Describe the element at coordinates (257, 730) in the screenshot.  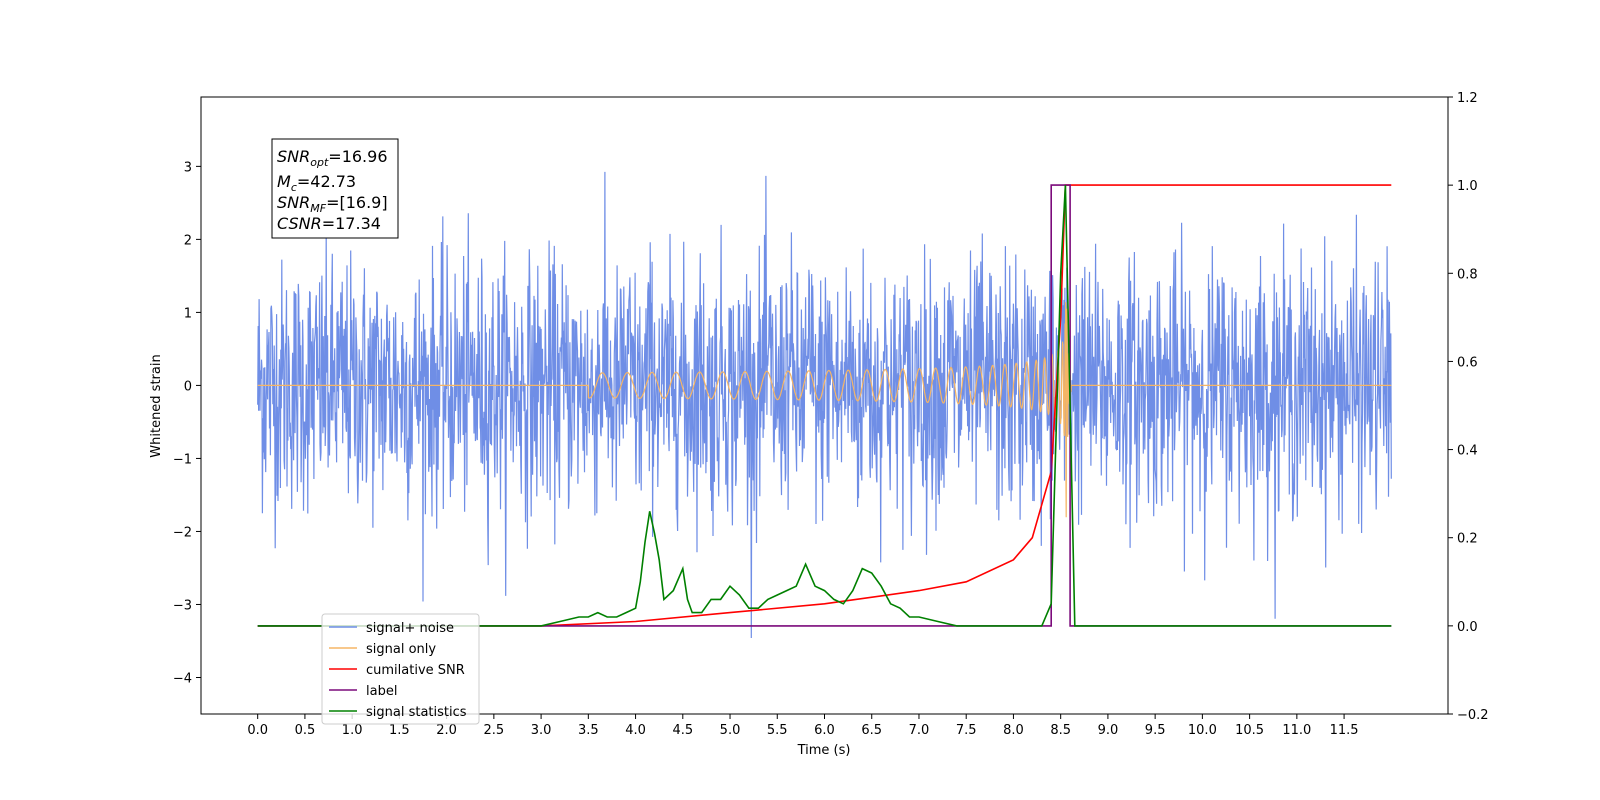
I see `x-tick-label: 0.0` at that location.